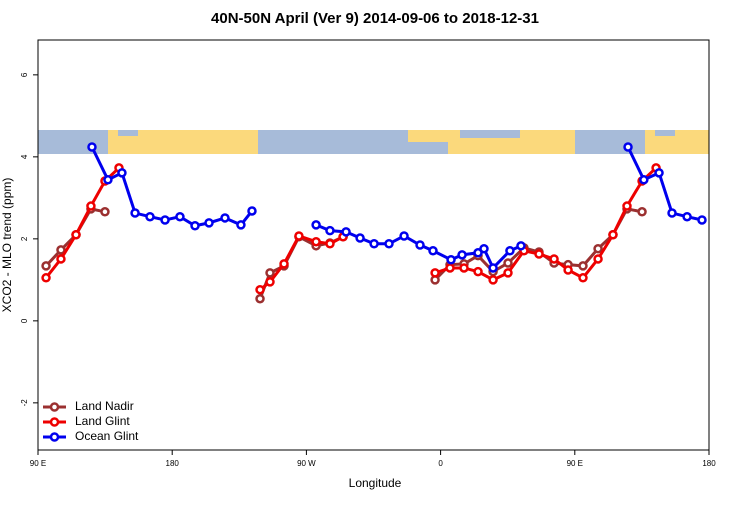 The image size is (750, 505). What do you see at coordinates (24, 74) in the screenshot?
I see `y-tick-label: 6` at bounding box center [24, 74].